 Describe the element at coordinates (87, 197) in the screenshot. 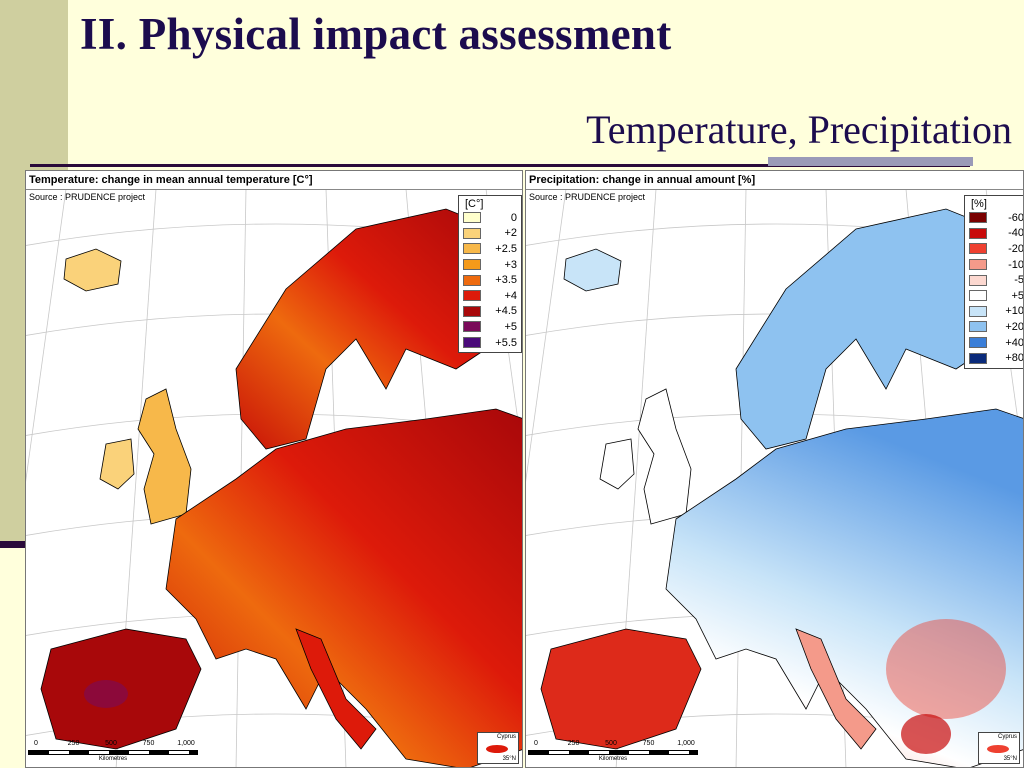

I see `temperature-map-source: Source : PRUDENCE project` at that location.